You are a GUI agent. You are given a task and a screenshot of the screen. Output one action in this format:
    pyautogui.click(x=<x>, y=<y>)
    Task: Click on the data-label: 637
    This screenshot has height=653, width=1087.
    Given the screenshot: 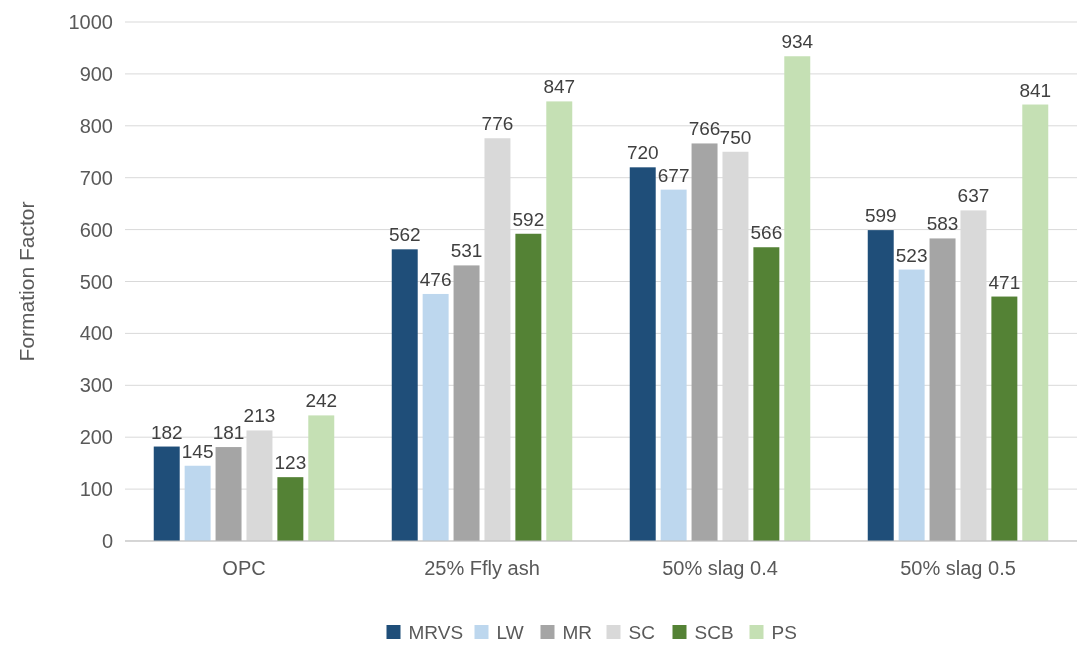 What is the action you would take?
    pyautogui.click(x=973, y=196)
    